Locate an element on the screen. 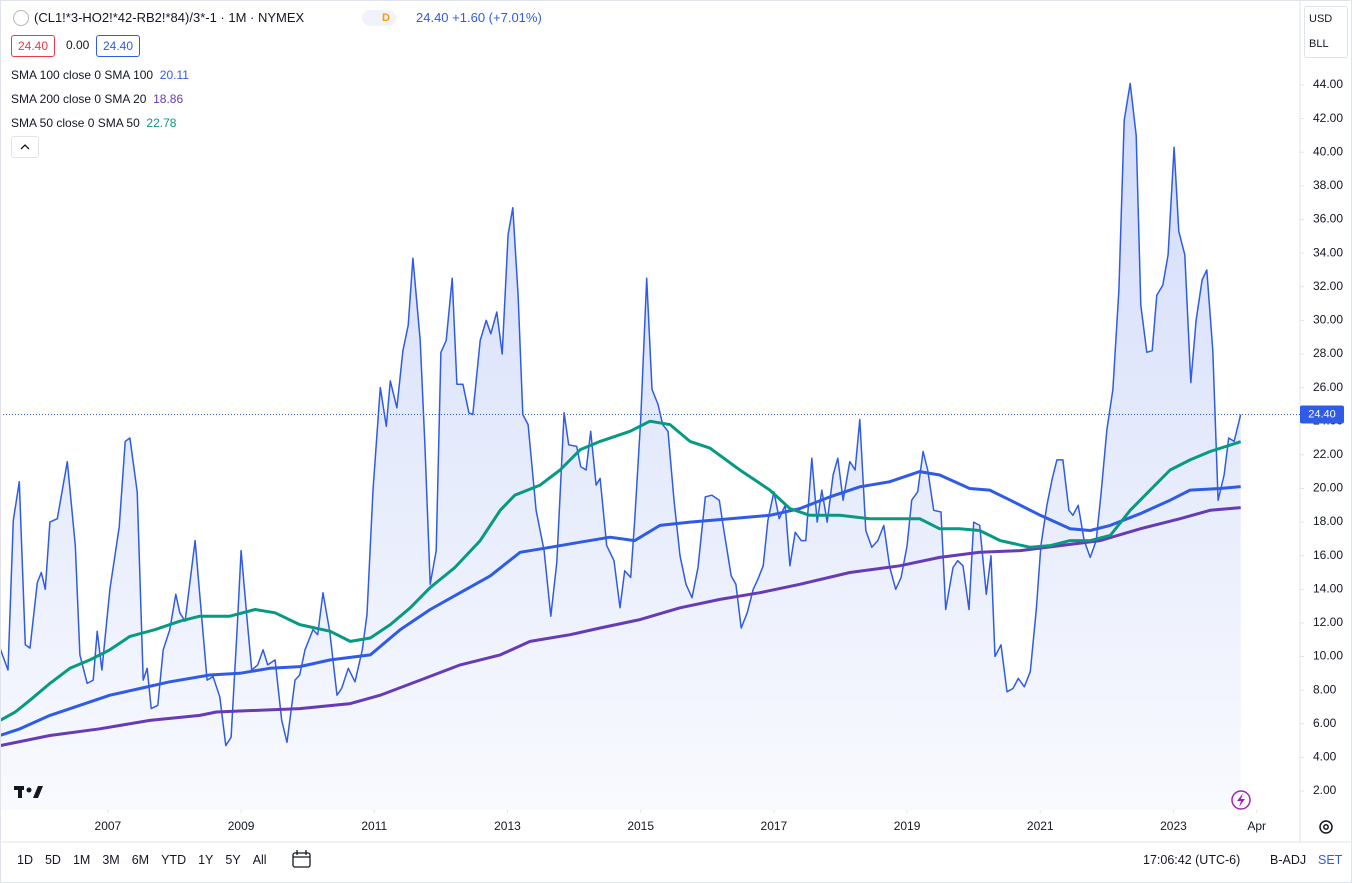 This screenshot has height=883, width=1352. y-tick-label: 20.00 is located at coordinates (1328, 488).